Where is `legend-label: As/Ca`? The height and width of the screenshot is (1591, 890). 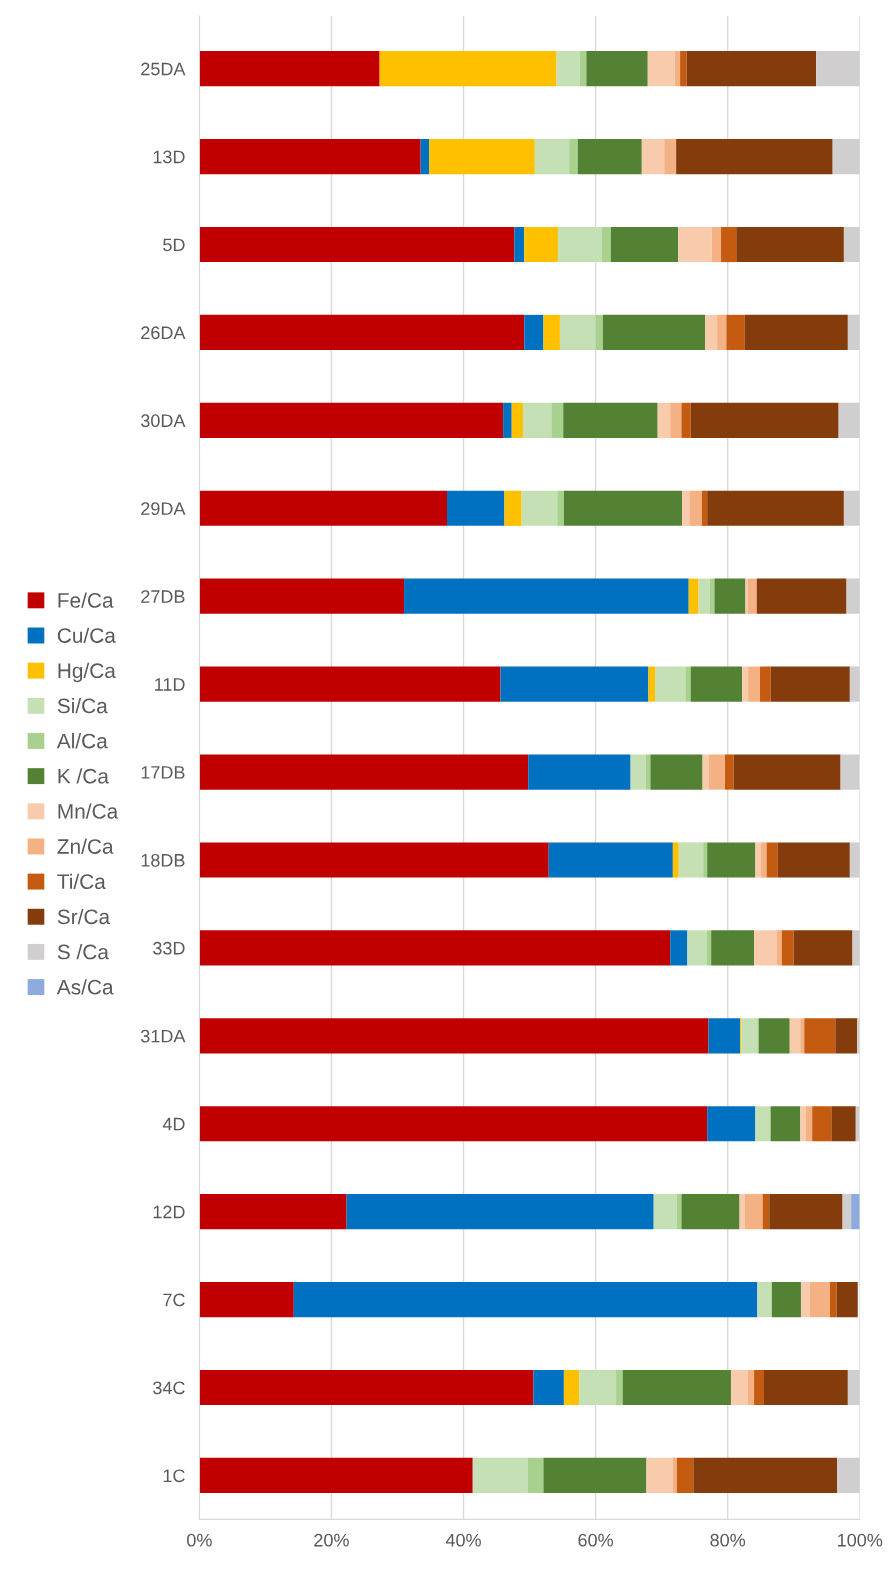
legend-label: As/Ca is located at coordinates (85, 987).